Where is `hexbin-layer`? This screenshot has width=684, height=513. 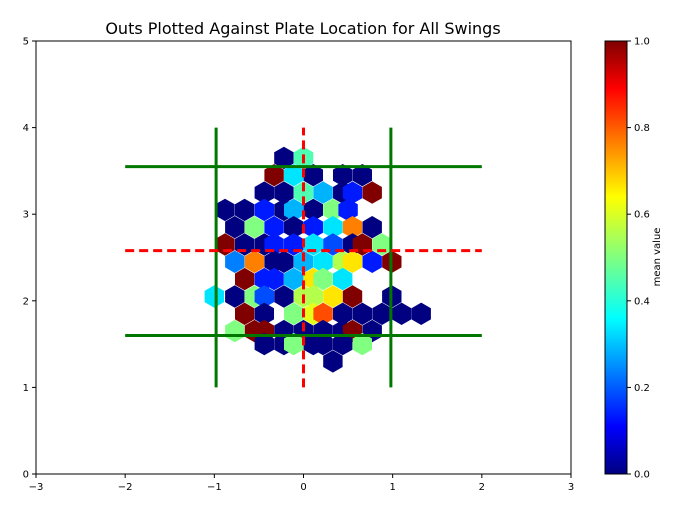 hexbin-layer is located at coordinates (317, 259).